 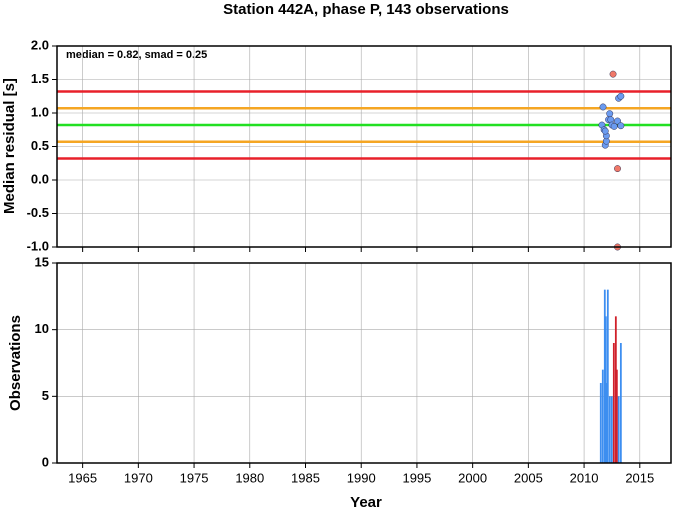 What do you see at coordinates (42, 328) in the screenshot?
I see `y-tick-label: 10` at bounding box center [42, 328].